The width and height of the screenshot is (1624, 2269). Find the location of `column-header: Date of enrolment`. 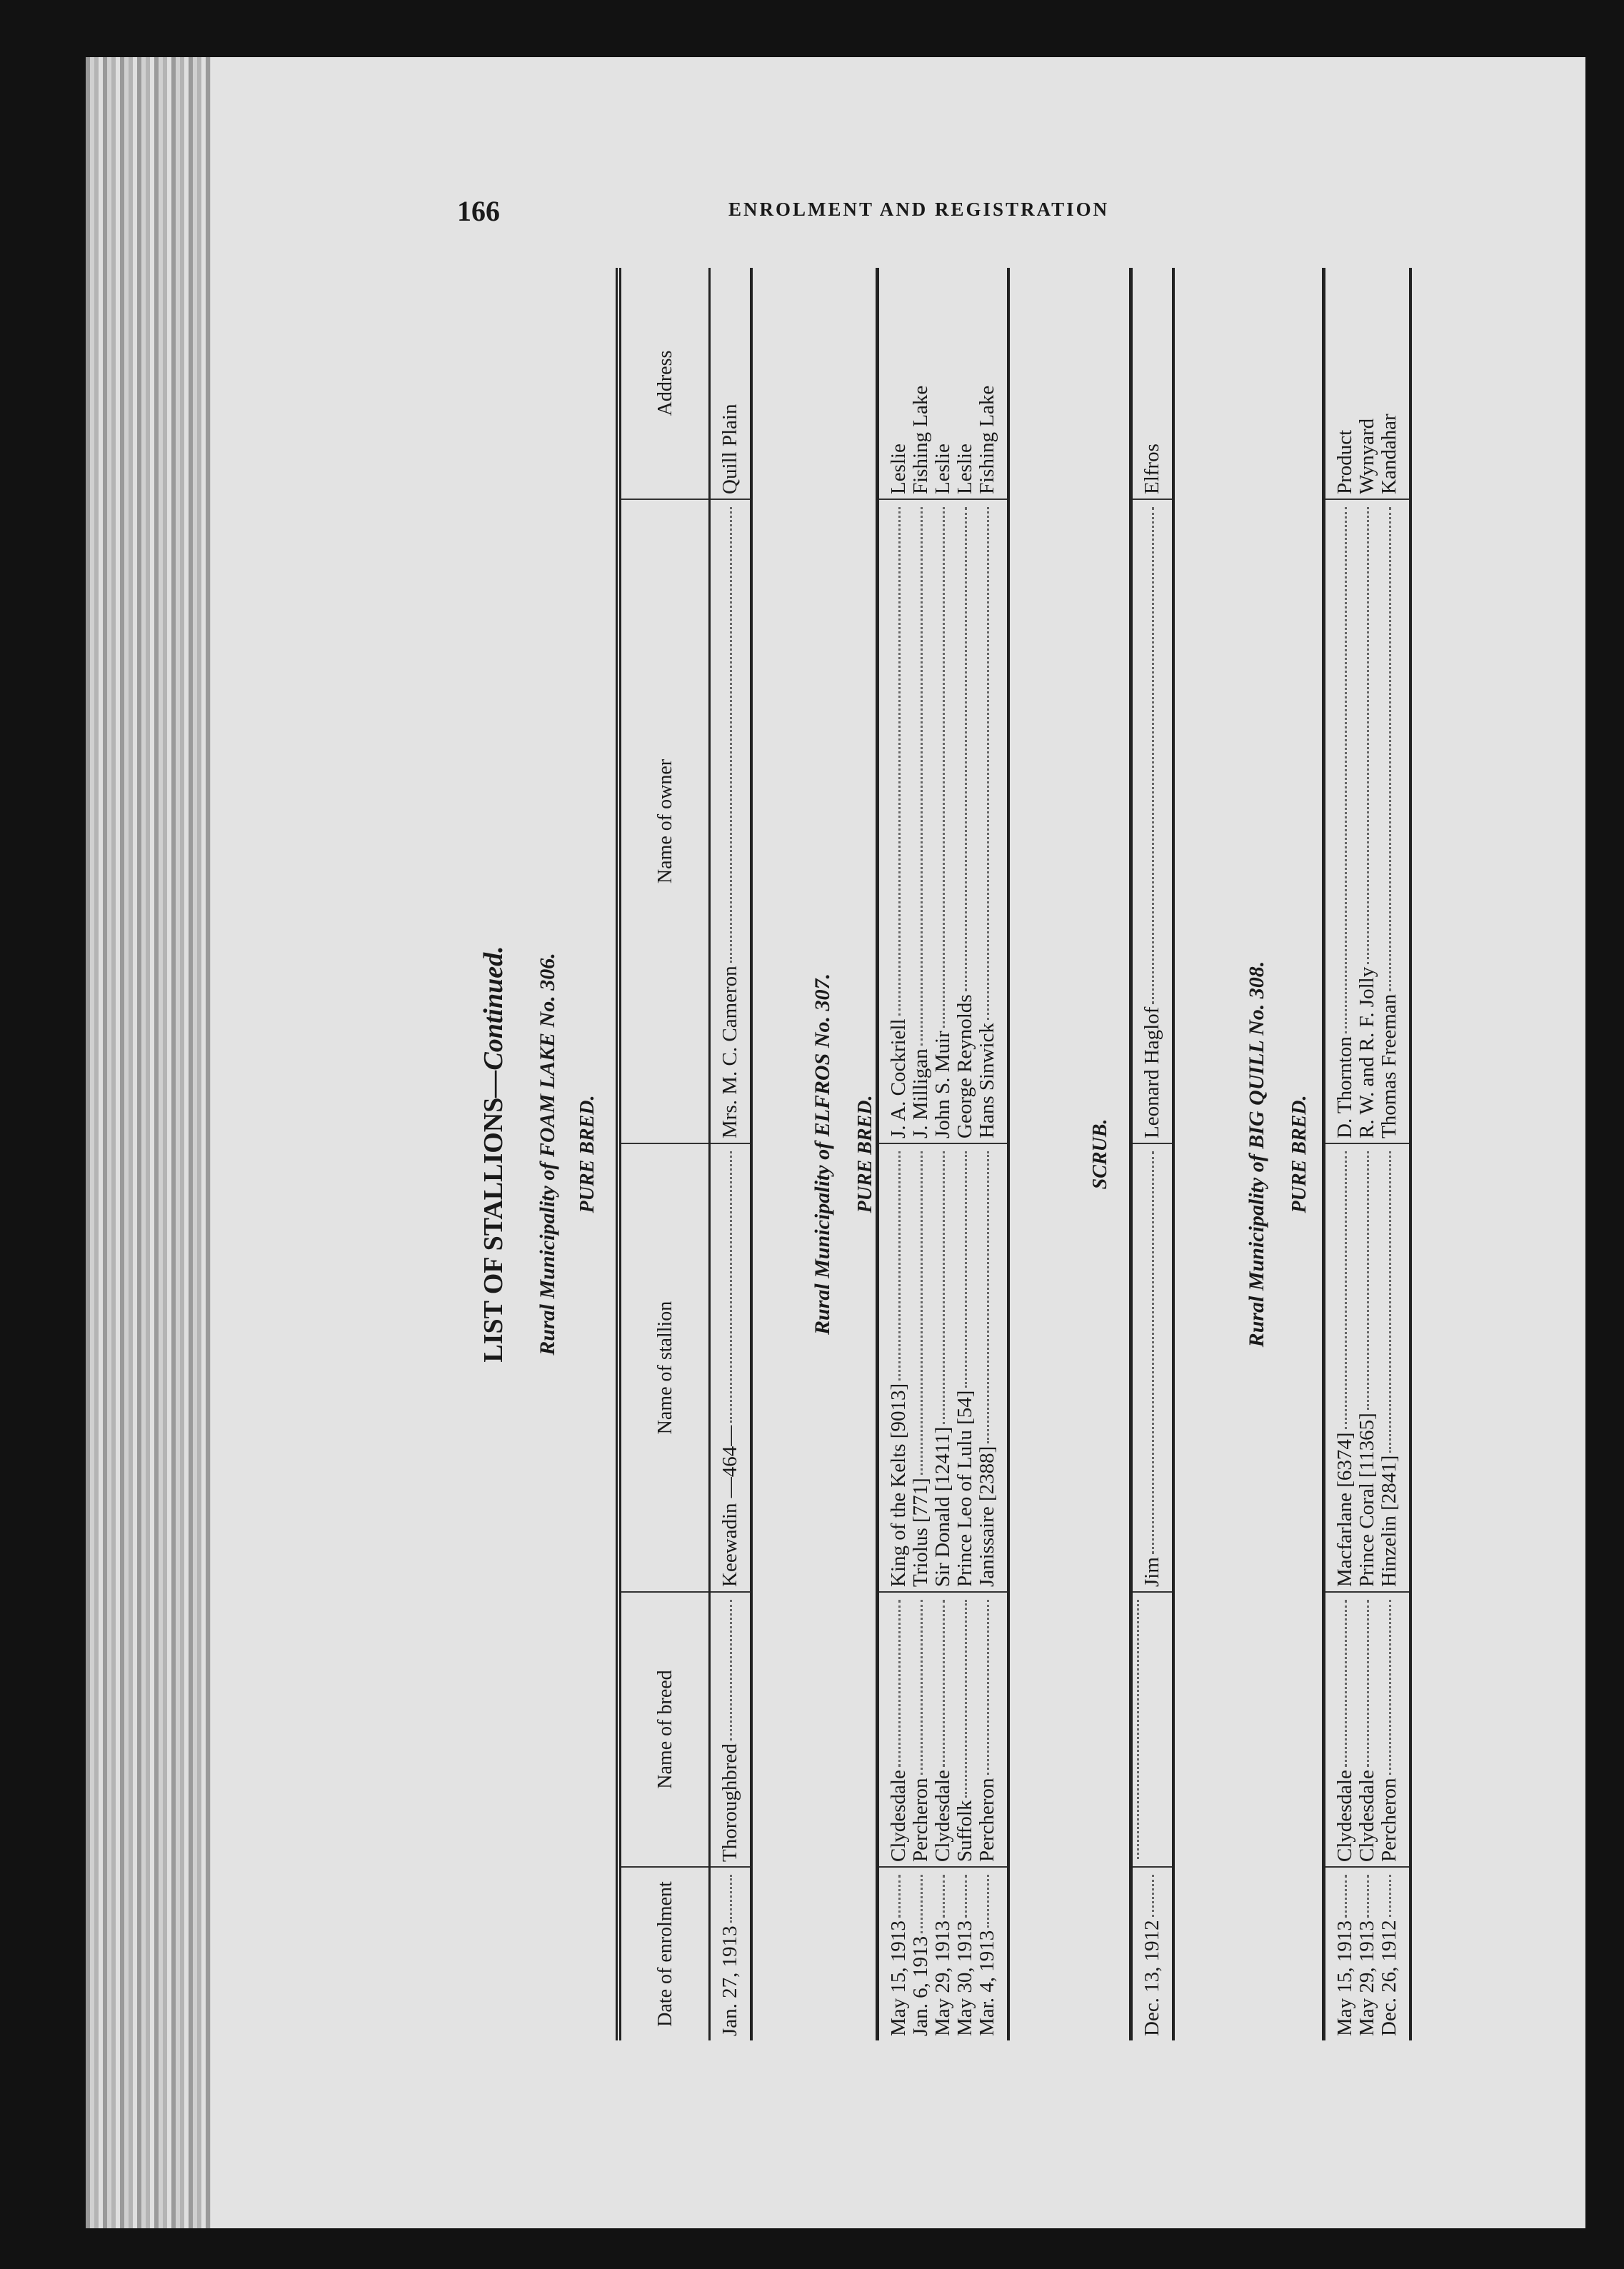

column-header: Date of enrolment is located at coordinates (664, 1954).